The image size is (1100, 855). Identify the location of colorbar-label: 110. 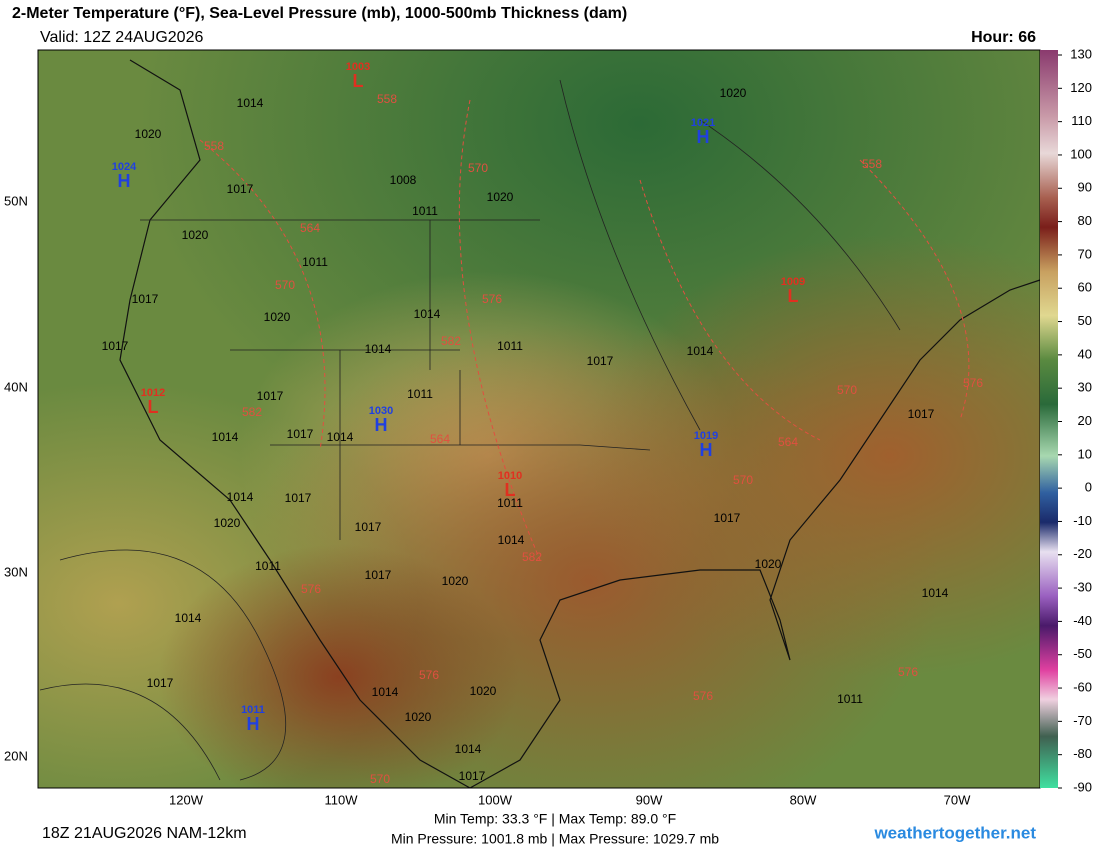
(1081, 120).